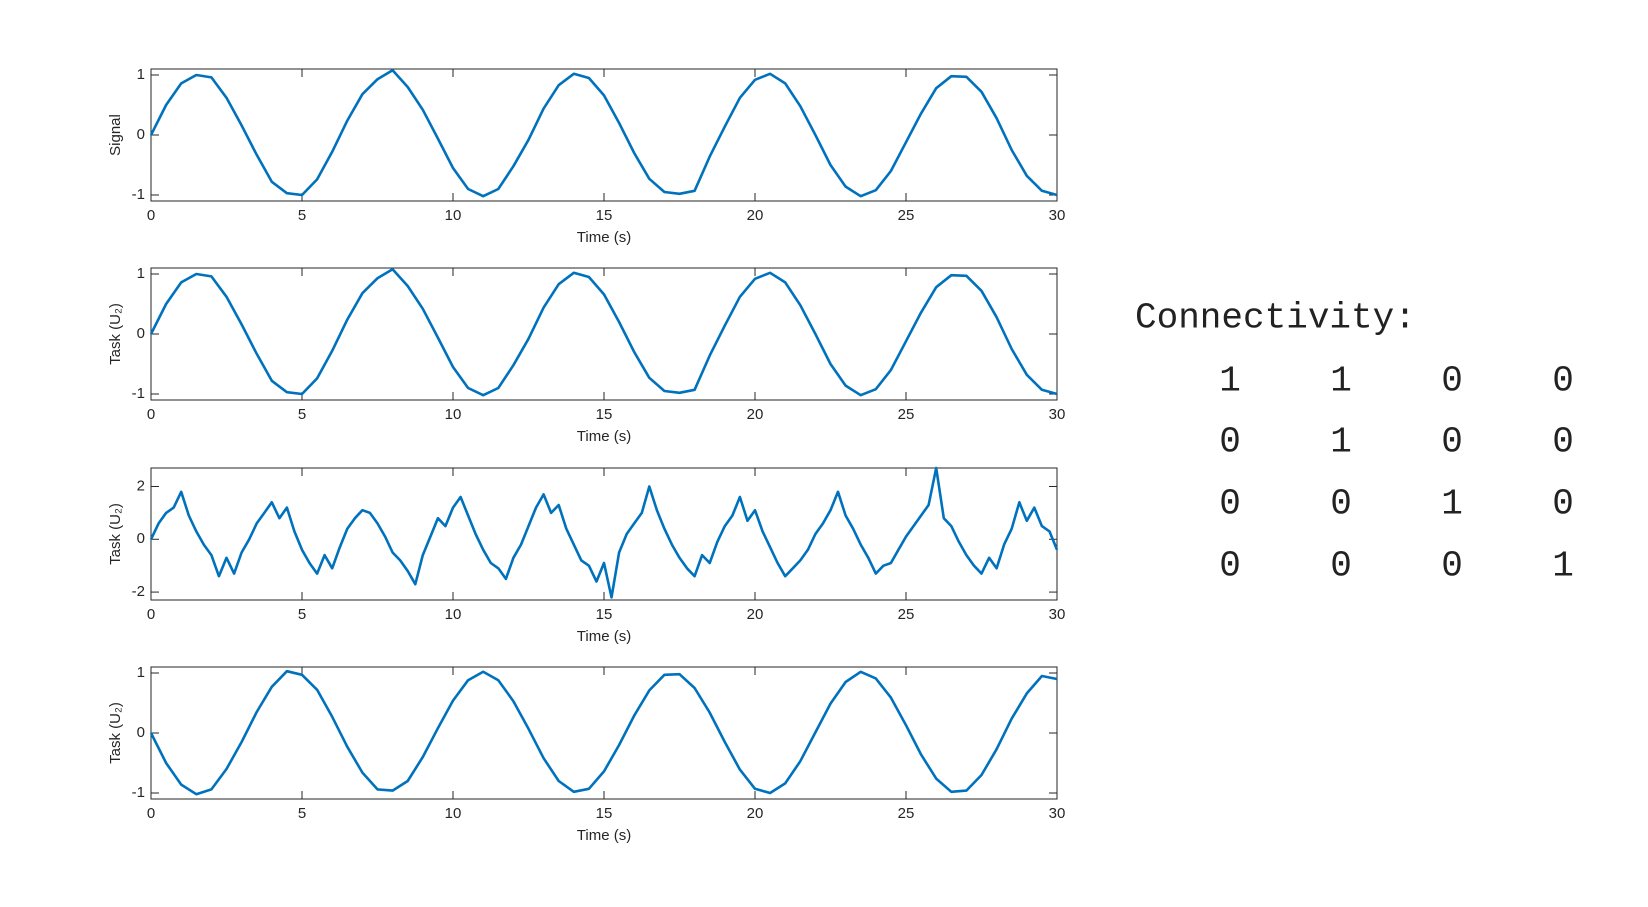 The width and height of the screenshot is (1648, 907). Describe the element at coordinates (115, 135) in the screenshot. I see `y-axis-label: Signal` at that location.